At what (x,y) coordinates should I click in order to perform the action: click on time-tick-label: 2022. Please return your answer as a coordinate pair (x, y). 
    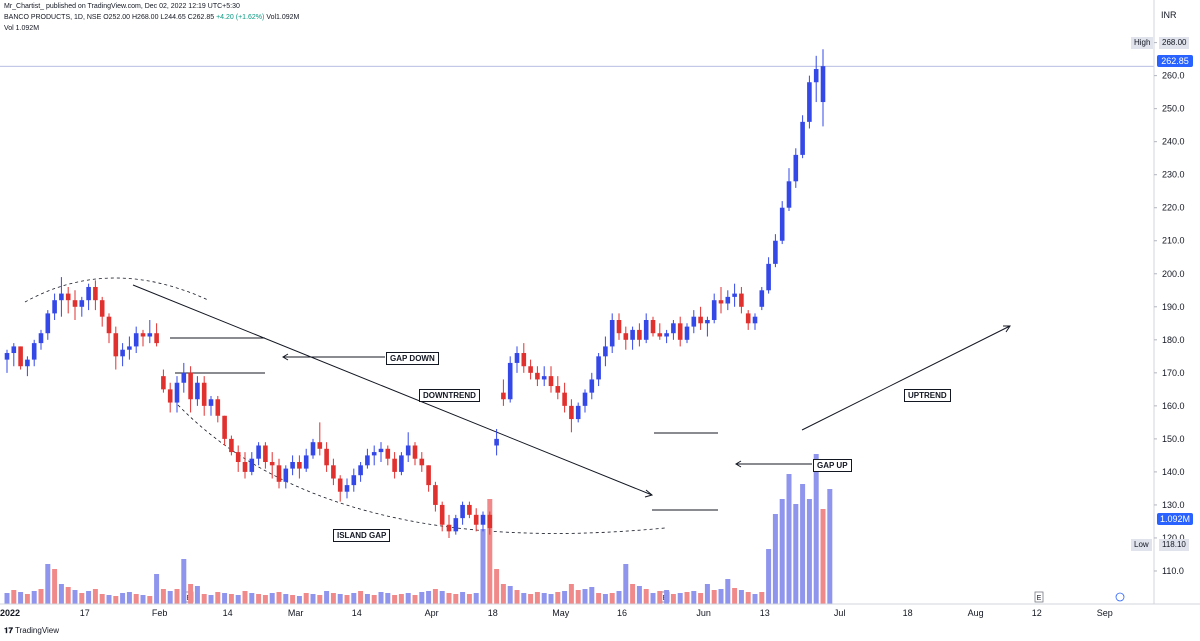
    Looking at the image, I should click on (10, 613).